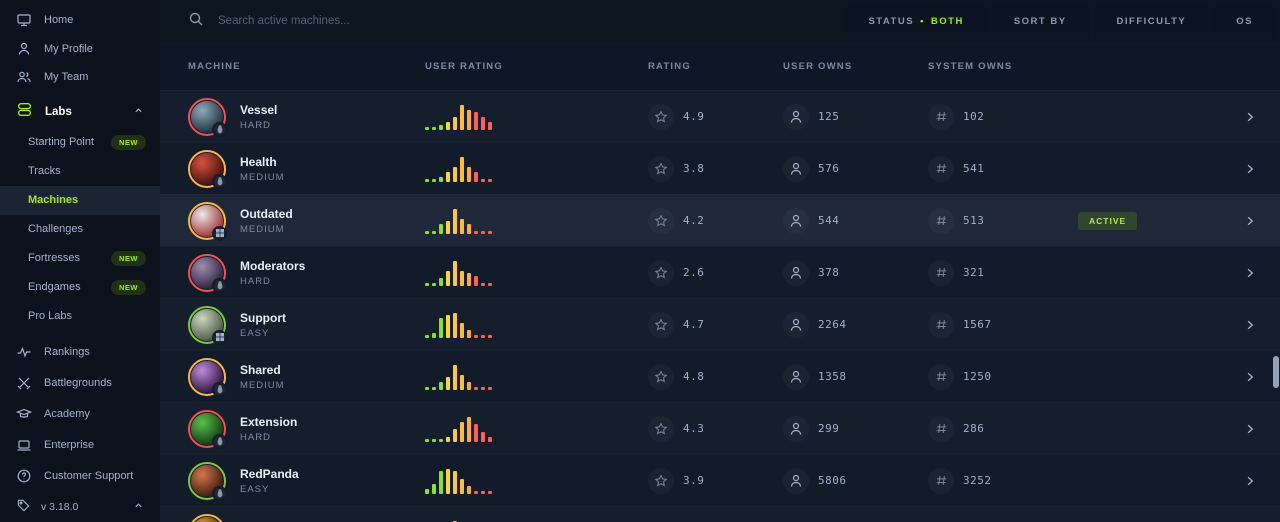 Image resolution: width=1280 pixels, height=522 pixels. What do you see at coordinates (1151, 21) in the screenshot?
I see `filter-difficulty-button: DIFFICULTY` at bounding box center [1151, 21].